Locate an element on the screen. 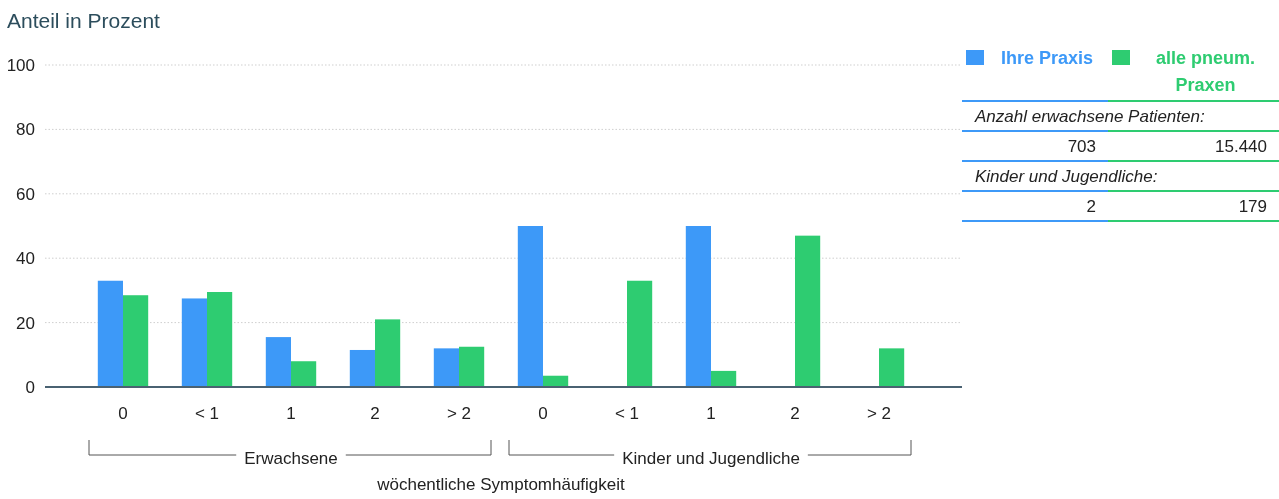 The image size is (1279, 499). y-axis-title: Anteil in Prozent is located at coordinates (84, 20).